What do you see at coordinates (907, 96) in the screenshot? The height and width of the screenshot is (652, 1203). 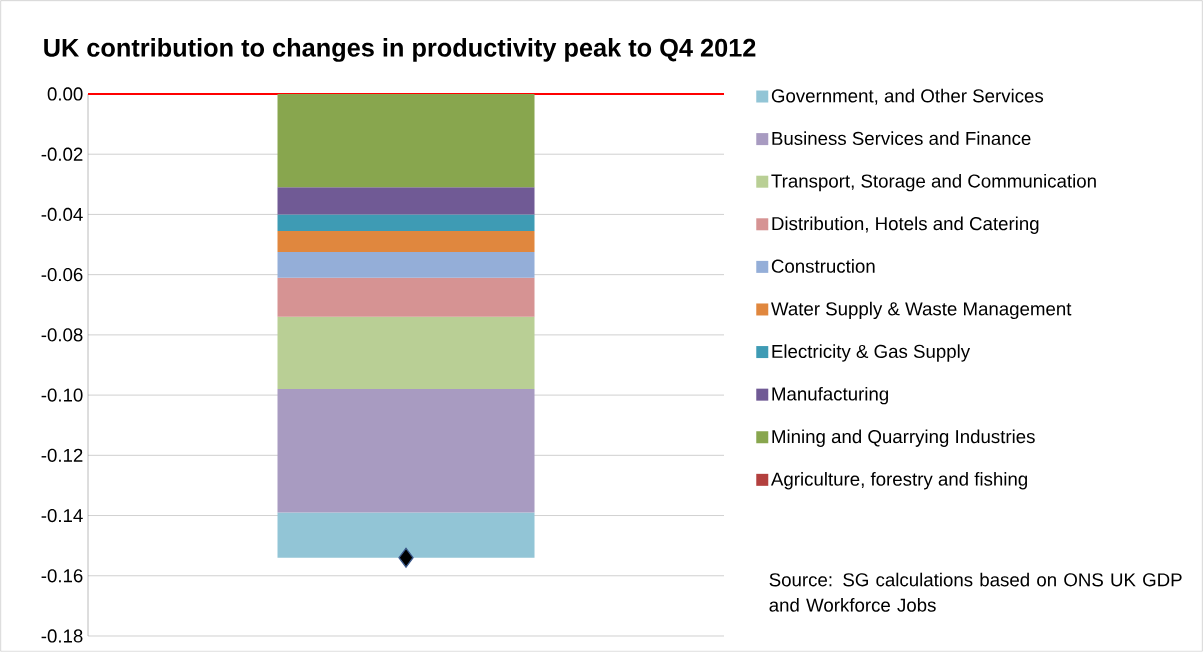 I see `legend-label: Government, and Other Services` at bounding box center [907, 96].